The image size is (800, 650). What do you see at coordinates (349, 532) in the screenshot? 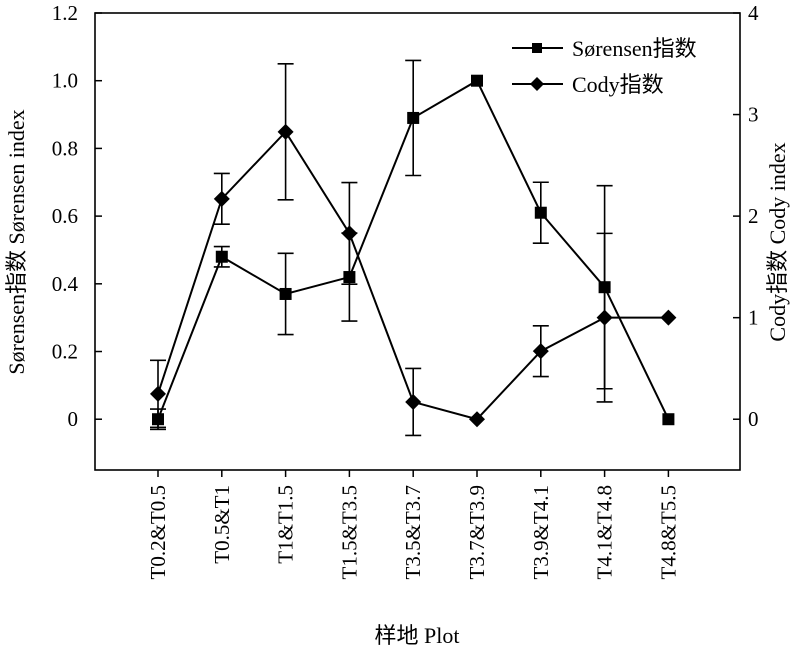
I see `x-tick-label: T1.5&T3.5` at bounding box center [349, 532].